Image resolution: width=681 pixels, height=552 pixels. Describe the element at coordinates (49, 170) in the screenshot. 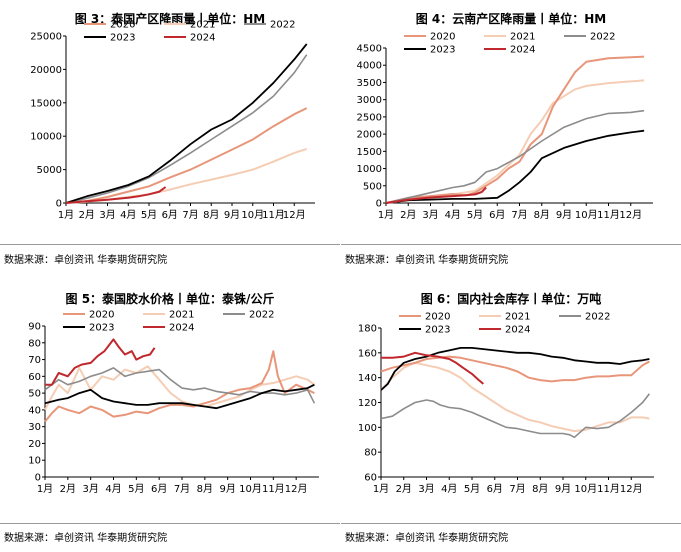

I see `y-tick-label: 5000` at that location.